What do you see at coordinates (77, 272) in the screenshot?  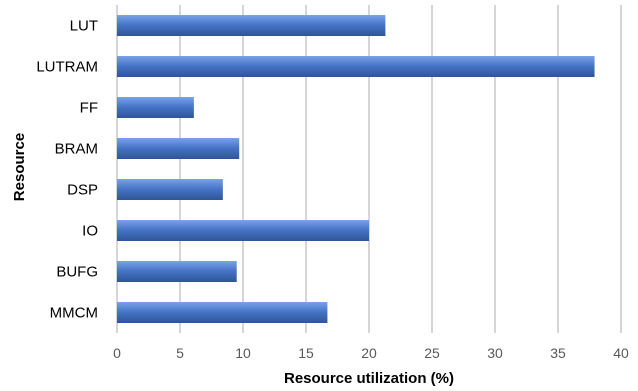 I see `category-label-bufg: BUFG` at bounding box center [77, 272].